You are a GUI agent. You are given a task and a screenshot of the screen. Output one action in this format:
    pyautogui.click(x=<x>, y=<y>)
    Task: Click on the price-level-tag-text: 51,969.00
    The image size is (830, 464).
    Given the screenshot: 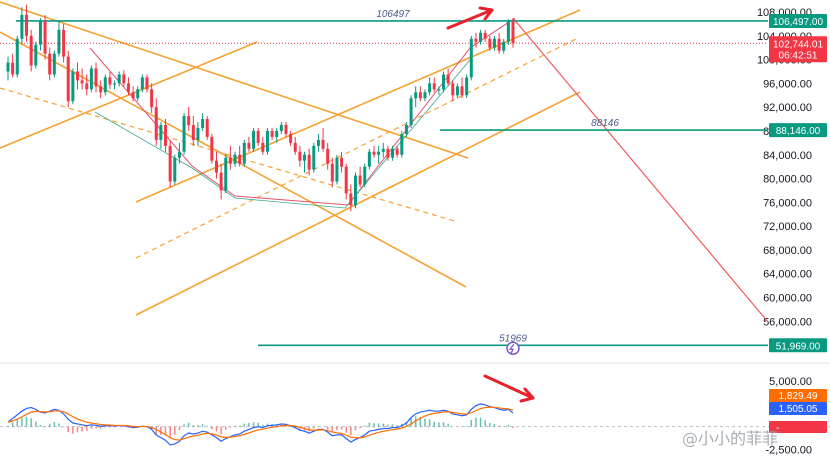 What is the action you would take?
    pyautogui.click(x=798, y=346)
    